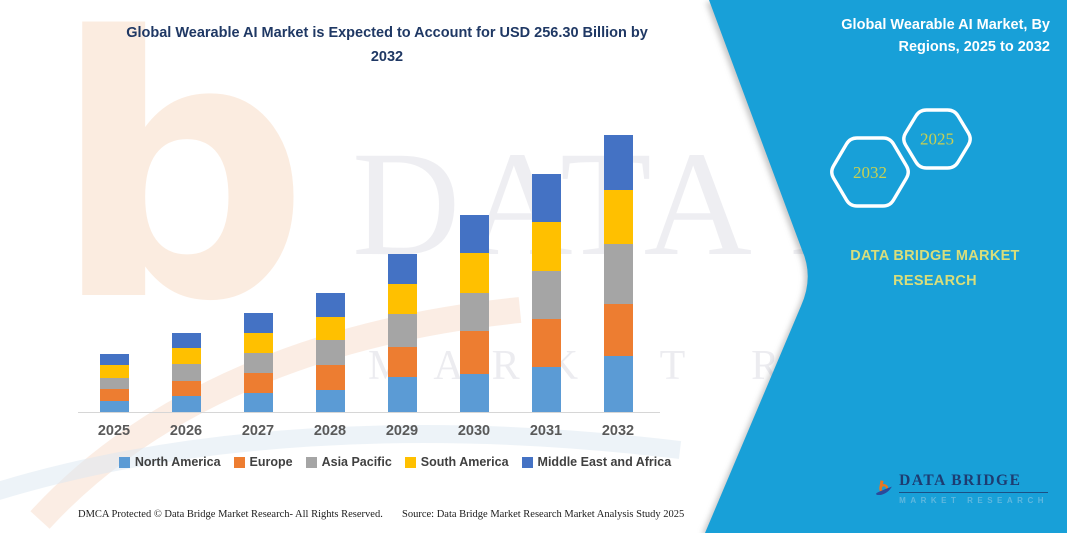 This screenshot has width=1067, height=533. What do you see at coordinates (464, 462) in the screenshot?
I see `legend-label: South America` at bounding box center [464, 462].